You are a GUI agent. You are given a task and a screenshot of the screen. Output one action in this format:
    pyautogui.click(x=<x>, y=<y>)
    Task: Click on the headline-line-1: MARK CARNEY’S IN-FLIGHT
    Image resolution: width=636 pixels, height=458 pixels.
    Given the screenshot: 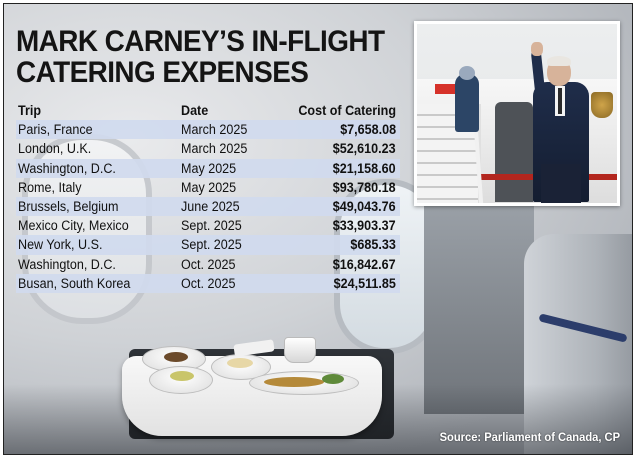 What is the action you would take?
    pyautogui.click(x=200, y=41)
    